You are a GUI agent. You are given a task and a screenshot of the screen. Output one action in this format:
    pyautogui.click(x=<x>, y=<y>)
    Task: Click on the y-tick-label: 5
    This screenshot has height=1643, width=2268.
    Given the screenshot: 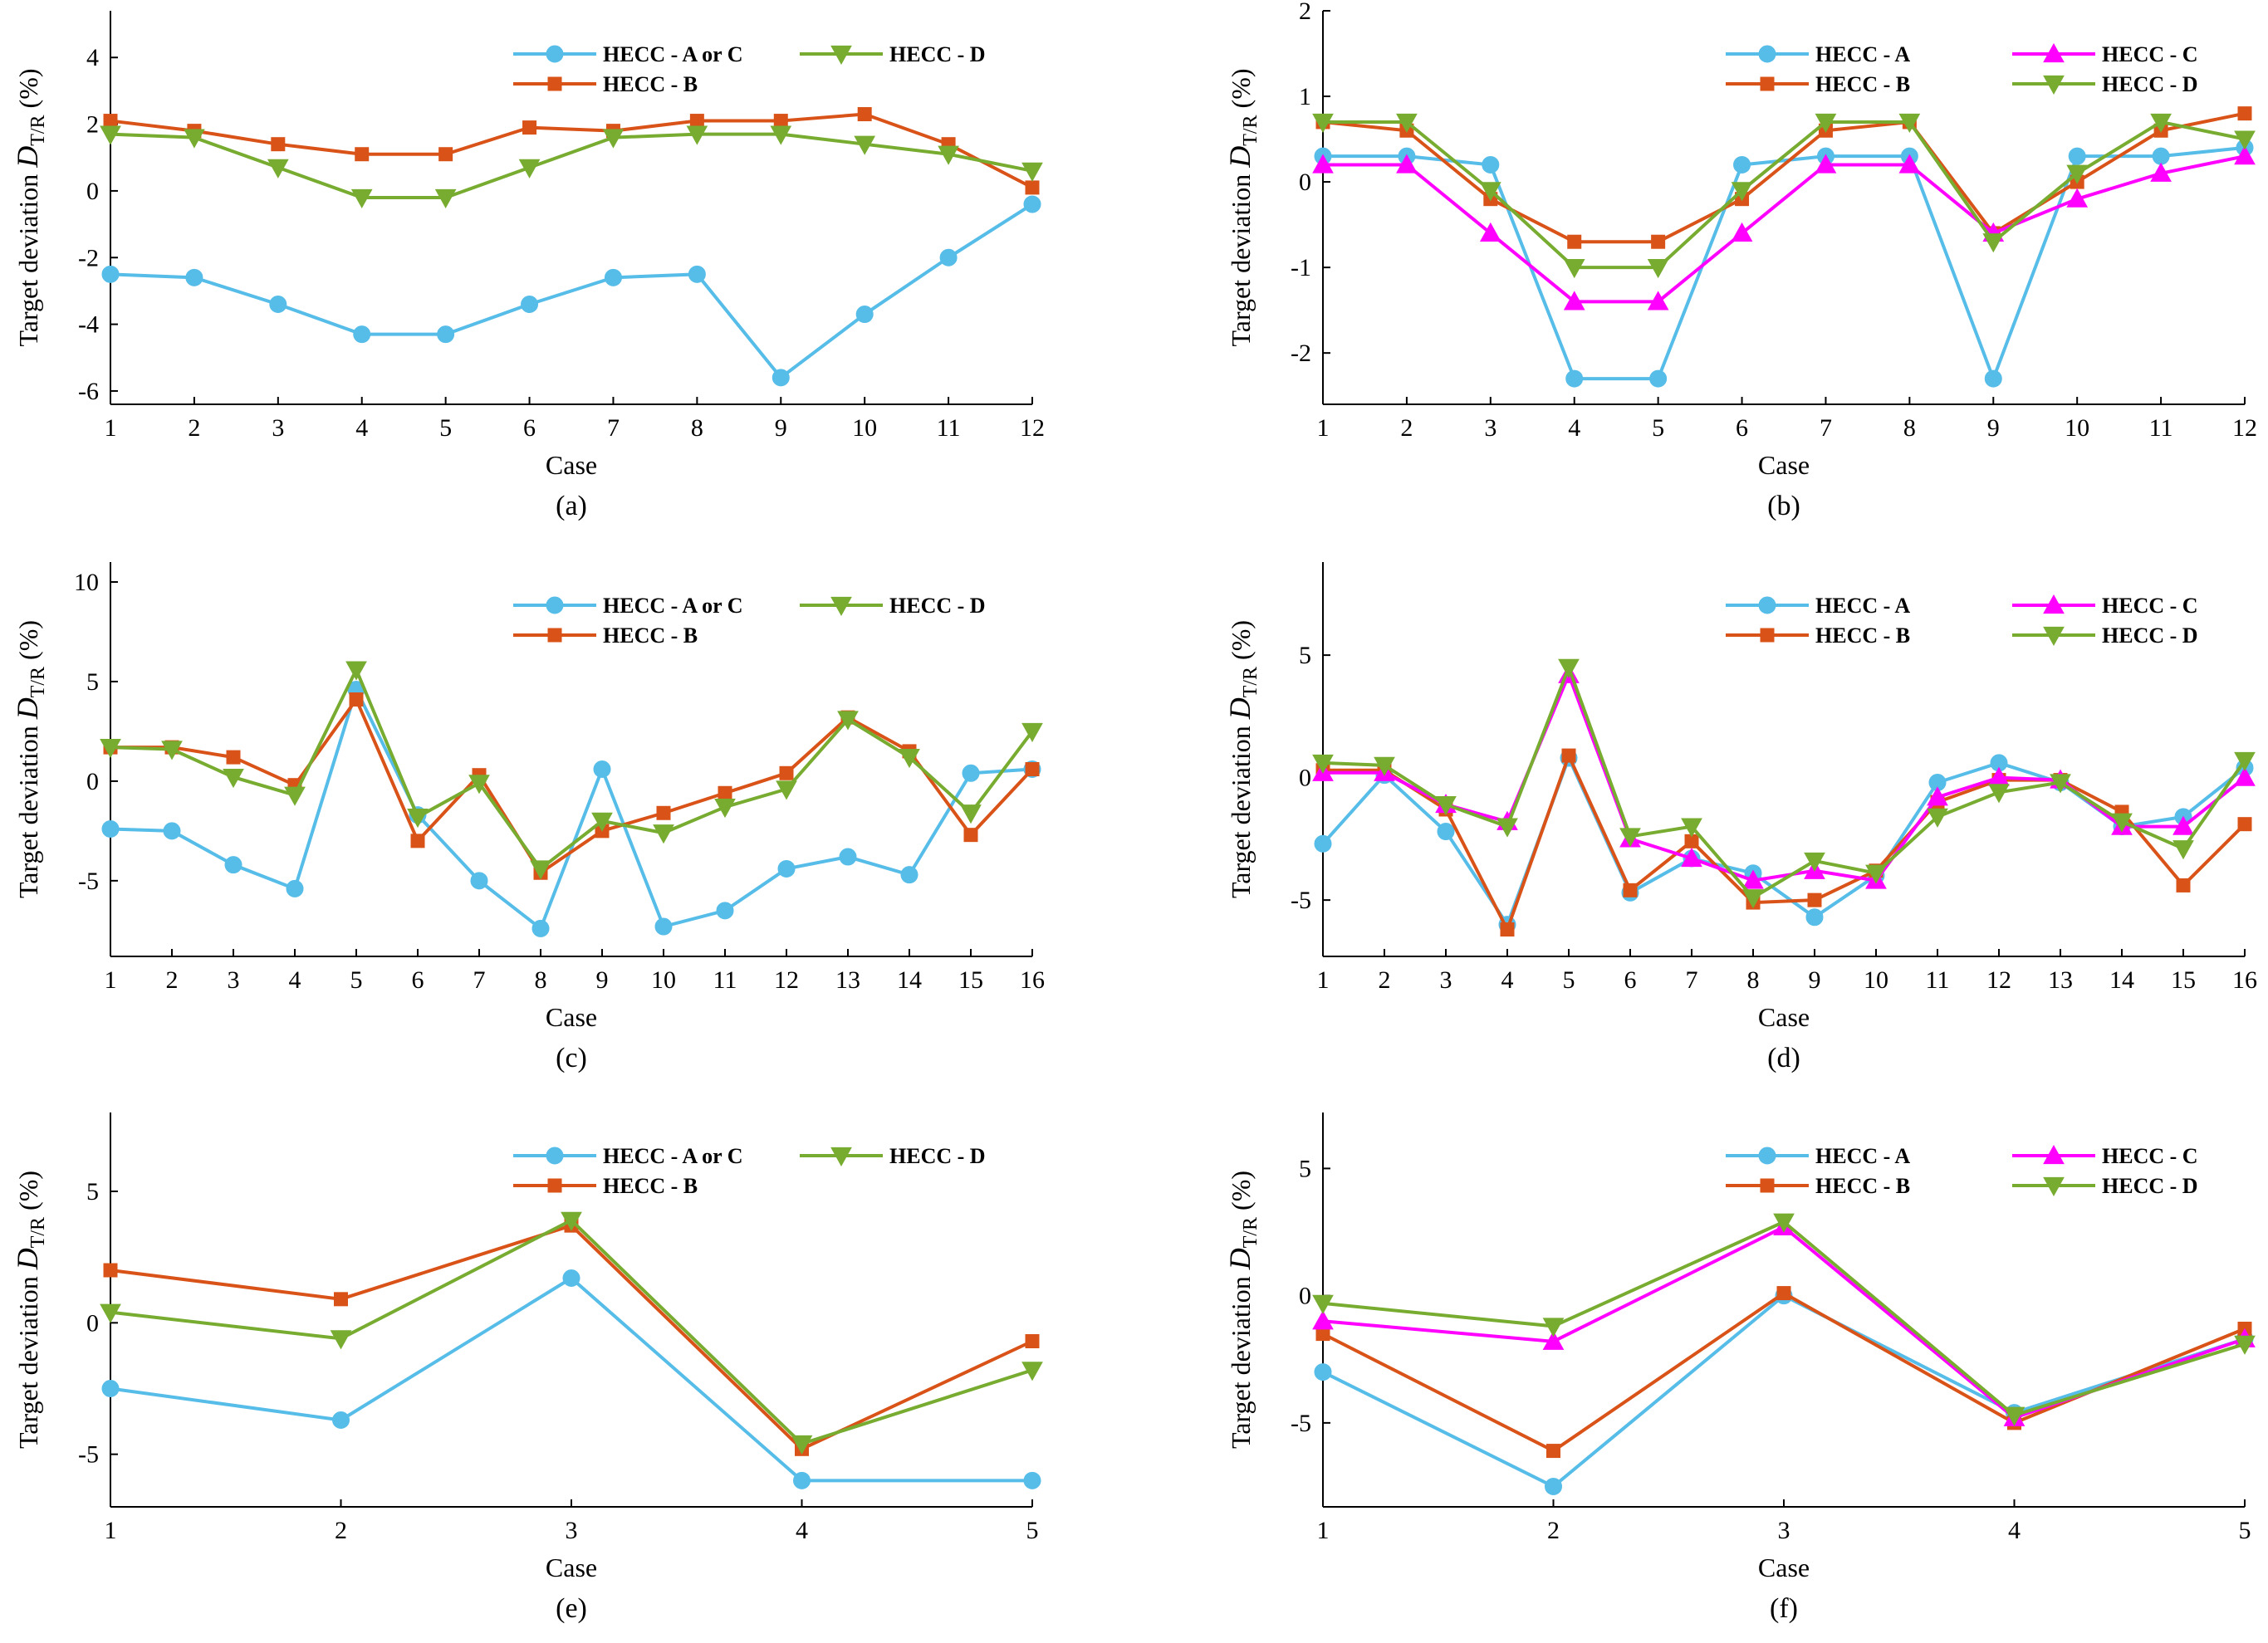 What is the action you would take?
    pyautogui.click(x=1305, y=655)
    